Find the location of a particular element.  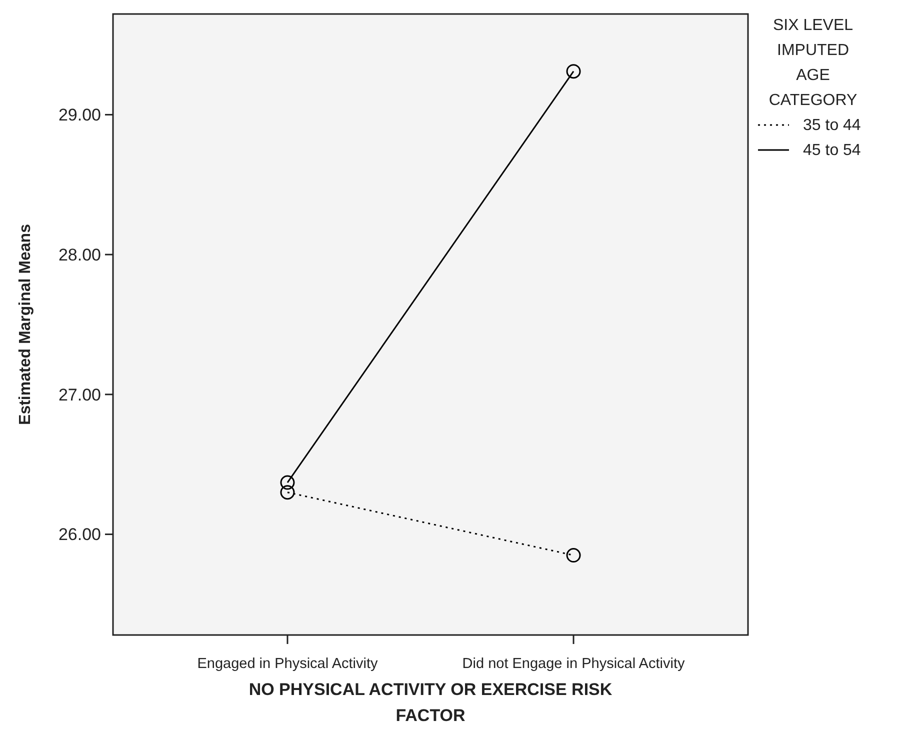

y-tick-label: 28.00 is located at coordinates (79, 255).